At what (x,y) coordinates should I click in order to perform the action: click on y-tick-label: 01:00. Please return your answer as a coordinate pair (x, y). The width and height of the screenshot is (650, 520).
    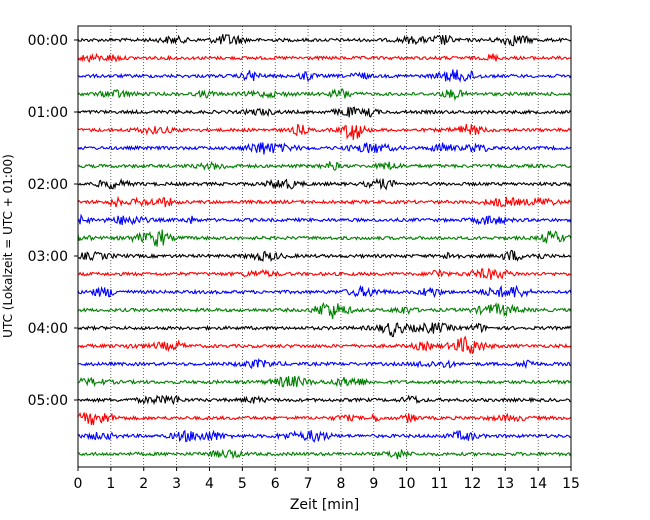
    Looking at the image, I should click on (48, 113).